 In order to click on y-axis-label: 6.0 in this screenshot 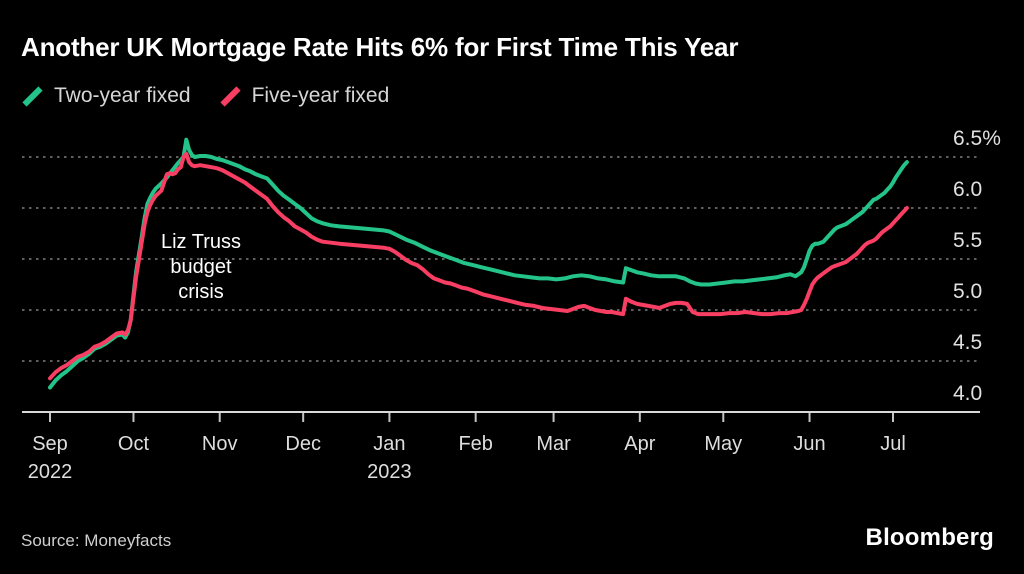, I will do `click(967, 189)`.